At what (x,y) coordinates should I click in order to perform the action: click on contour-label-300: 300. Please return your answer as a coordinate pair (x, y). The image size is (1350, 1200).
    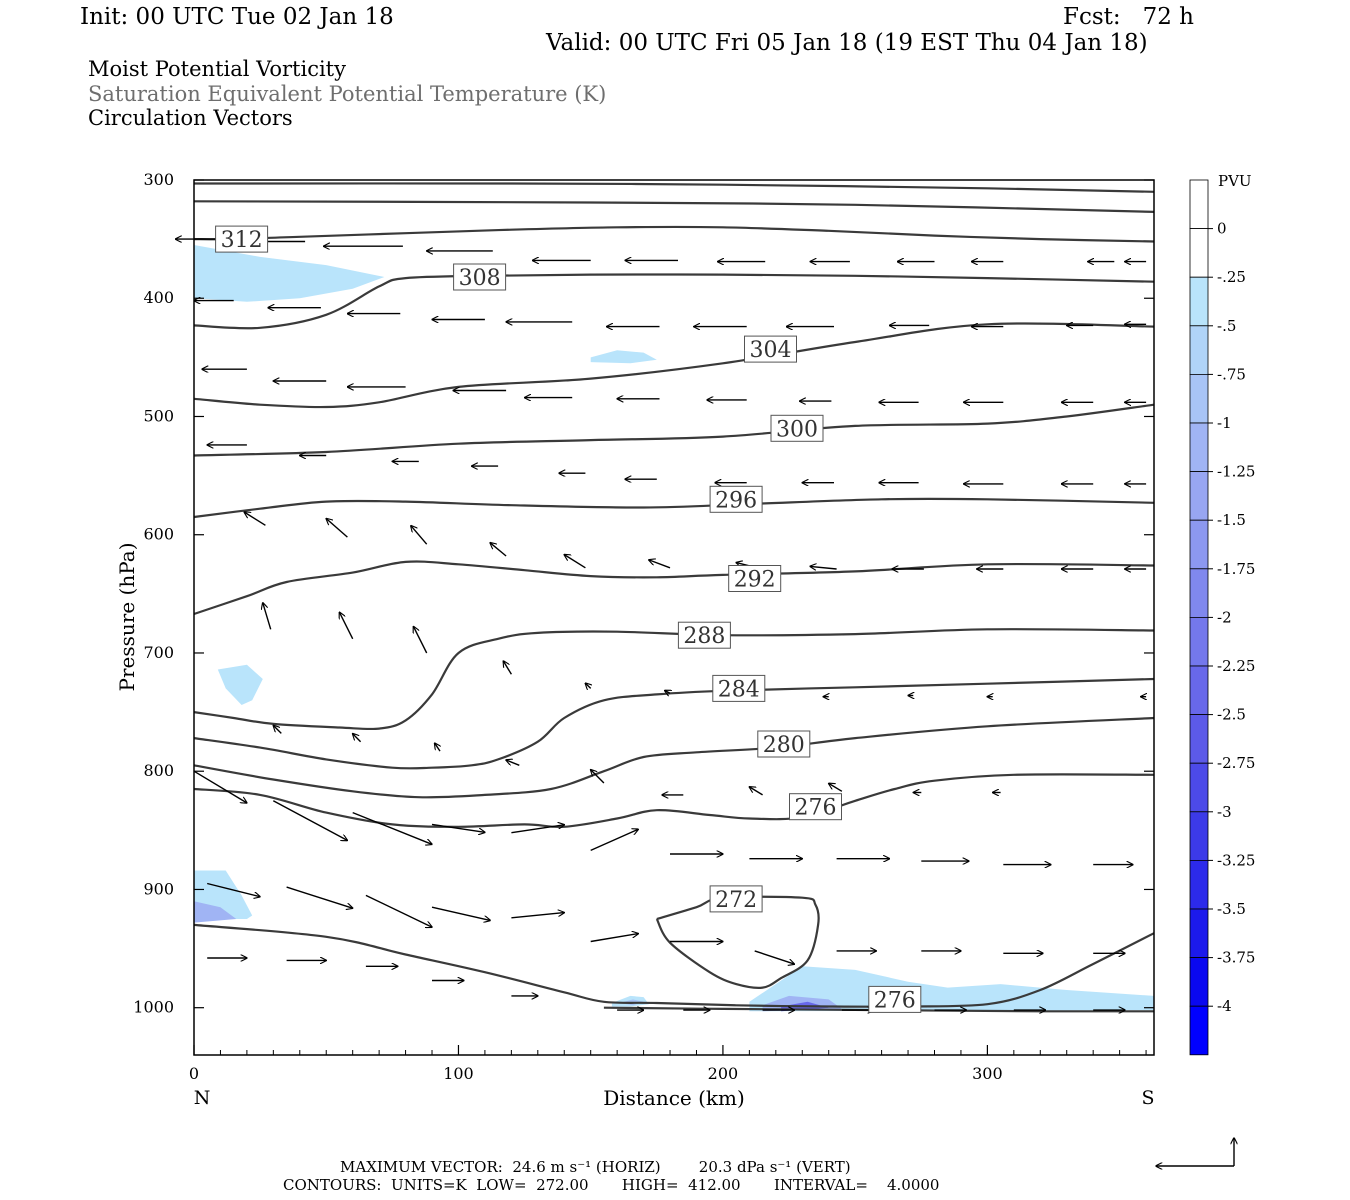
    Looking at the image, I should click on (797, 429).